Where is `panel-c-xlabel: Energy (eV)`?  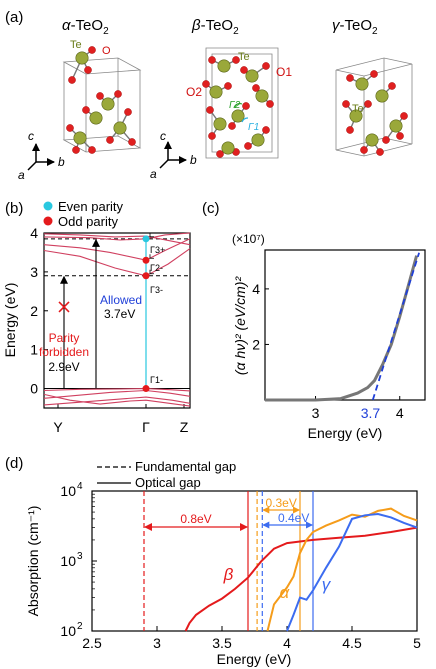
panel-c-xlabel: Energy (eV) is located at coordinates (345, 433).